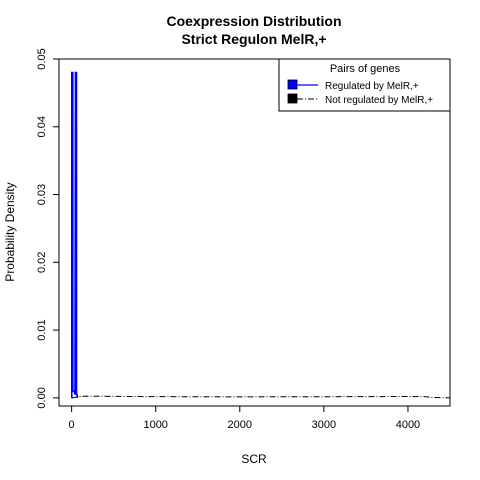 This screenshot has height=480, width=480. What do you see at coordinates (42, 329) in the screenshot?
I see `y-tick-label: 0.01` at bounding box center [42, 329].